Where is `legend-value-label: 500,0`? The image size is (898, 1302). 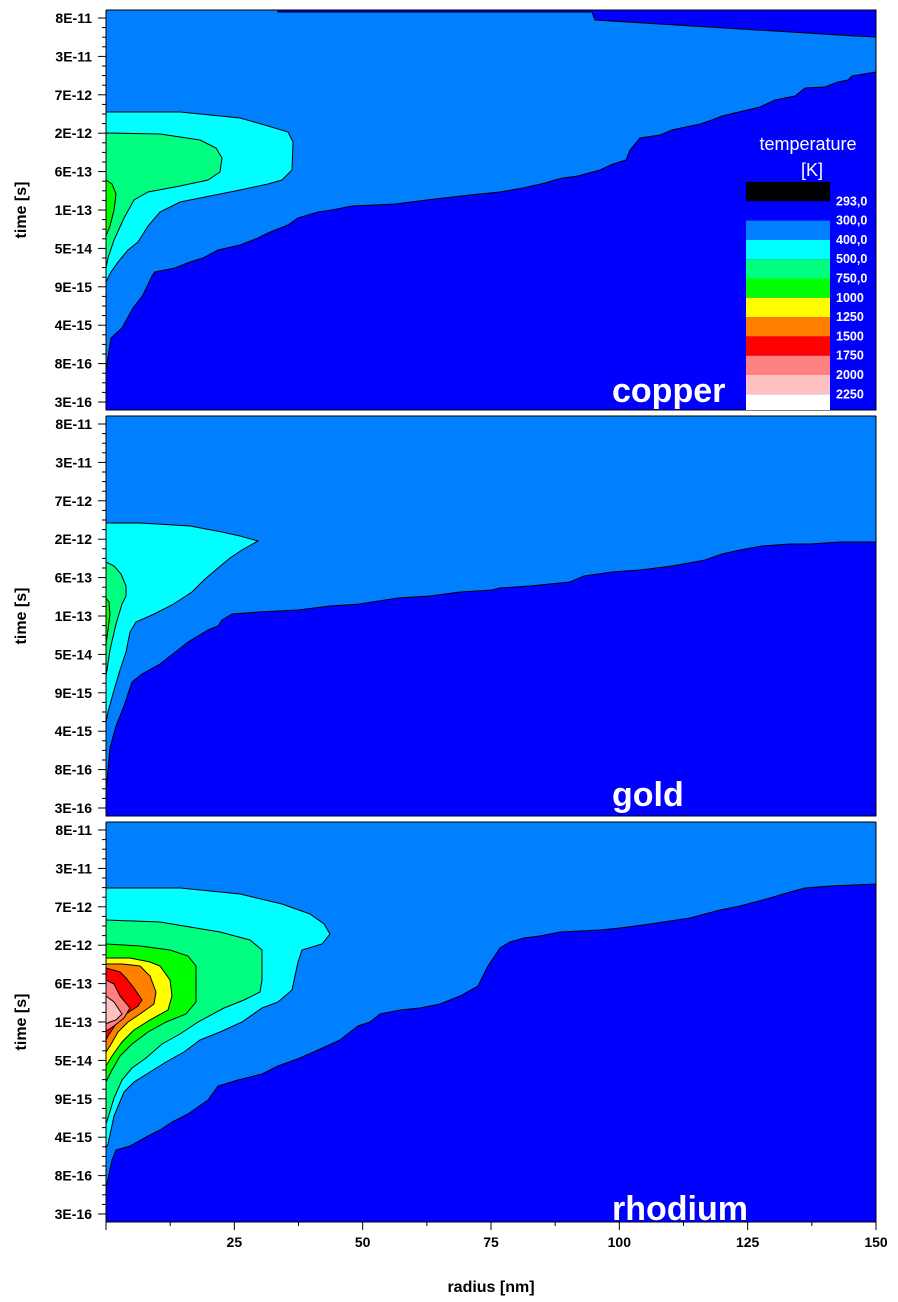
legend-value-label: 500,0 is located at coordinates (851, 259).